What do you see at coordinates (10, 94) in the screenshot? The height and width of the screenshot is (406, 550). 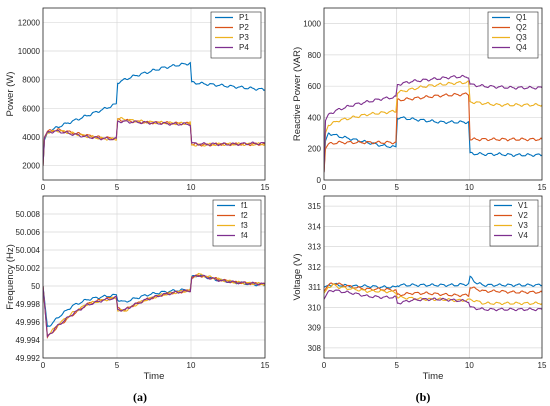 I see `y-axis-label: Power (W)` at bounding box center [10, 94].